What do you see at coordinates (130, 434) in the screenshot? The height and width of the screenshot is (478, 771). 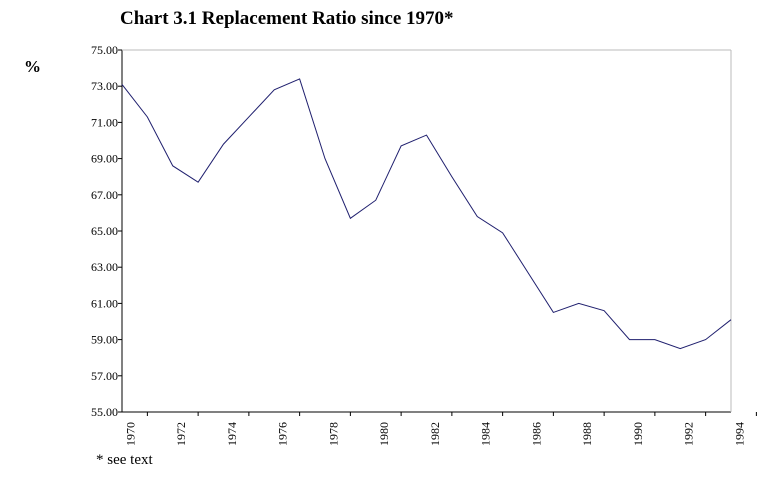 I see `x-tick-label: 1970` at bounding box center [130, 434].